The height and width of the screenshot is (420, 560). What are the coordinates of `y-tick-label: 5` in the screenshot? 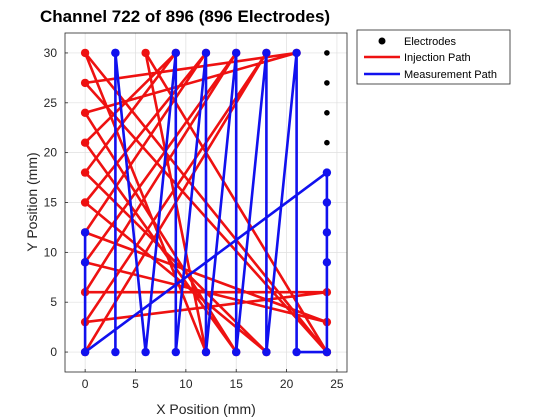 It's located at (53, 302).